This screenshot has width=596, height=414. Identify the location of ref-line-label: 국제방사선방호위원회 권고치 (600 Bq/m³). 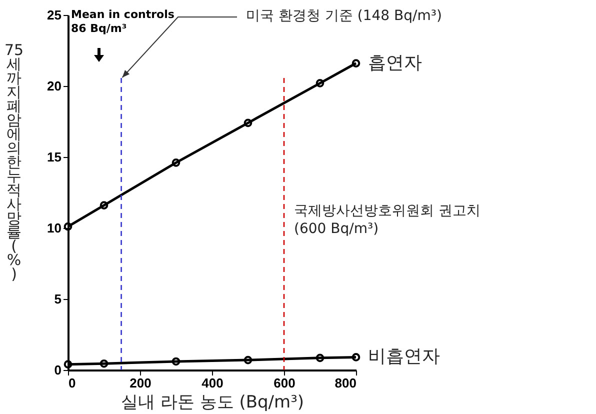
(387, 220).